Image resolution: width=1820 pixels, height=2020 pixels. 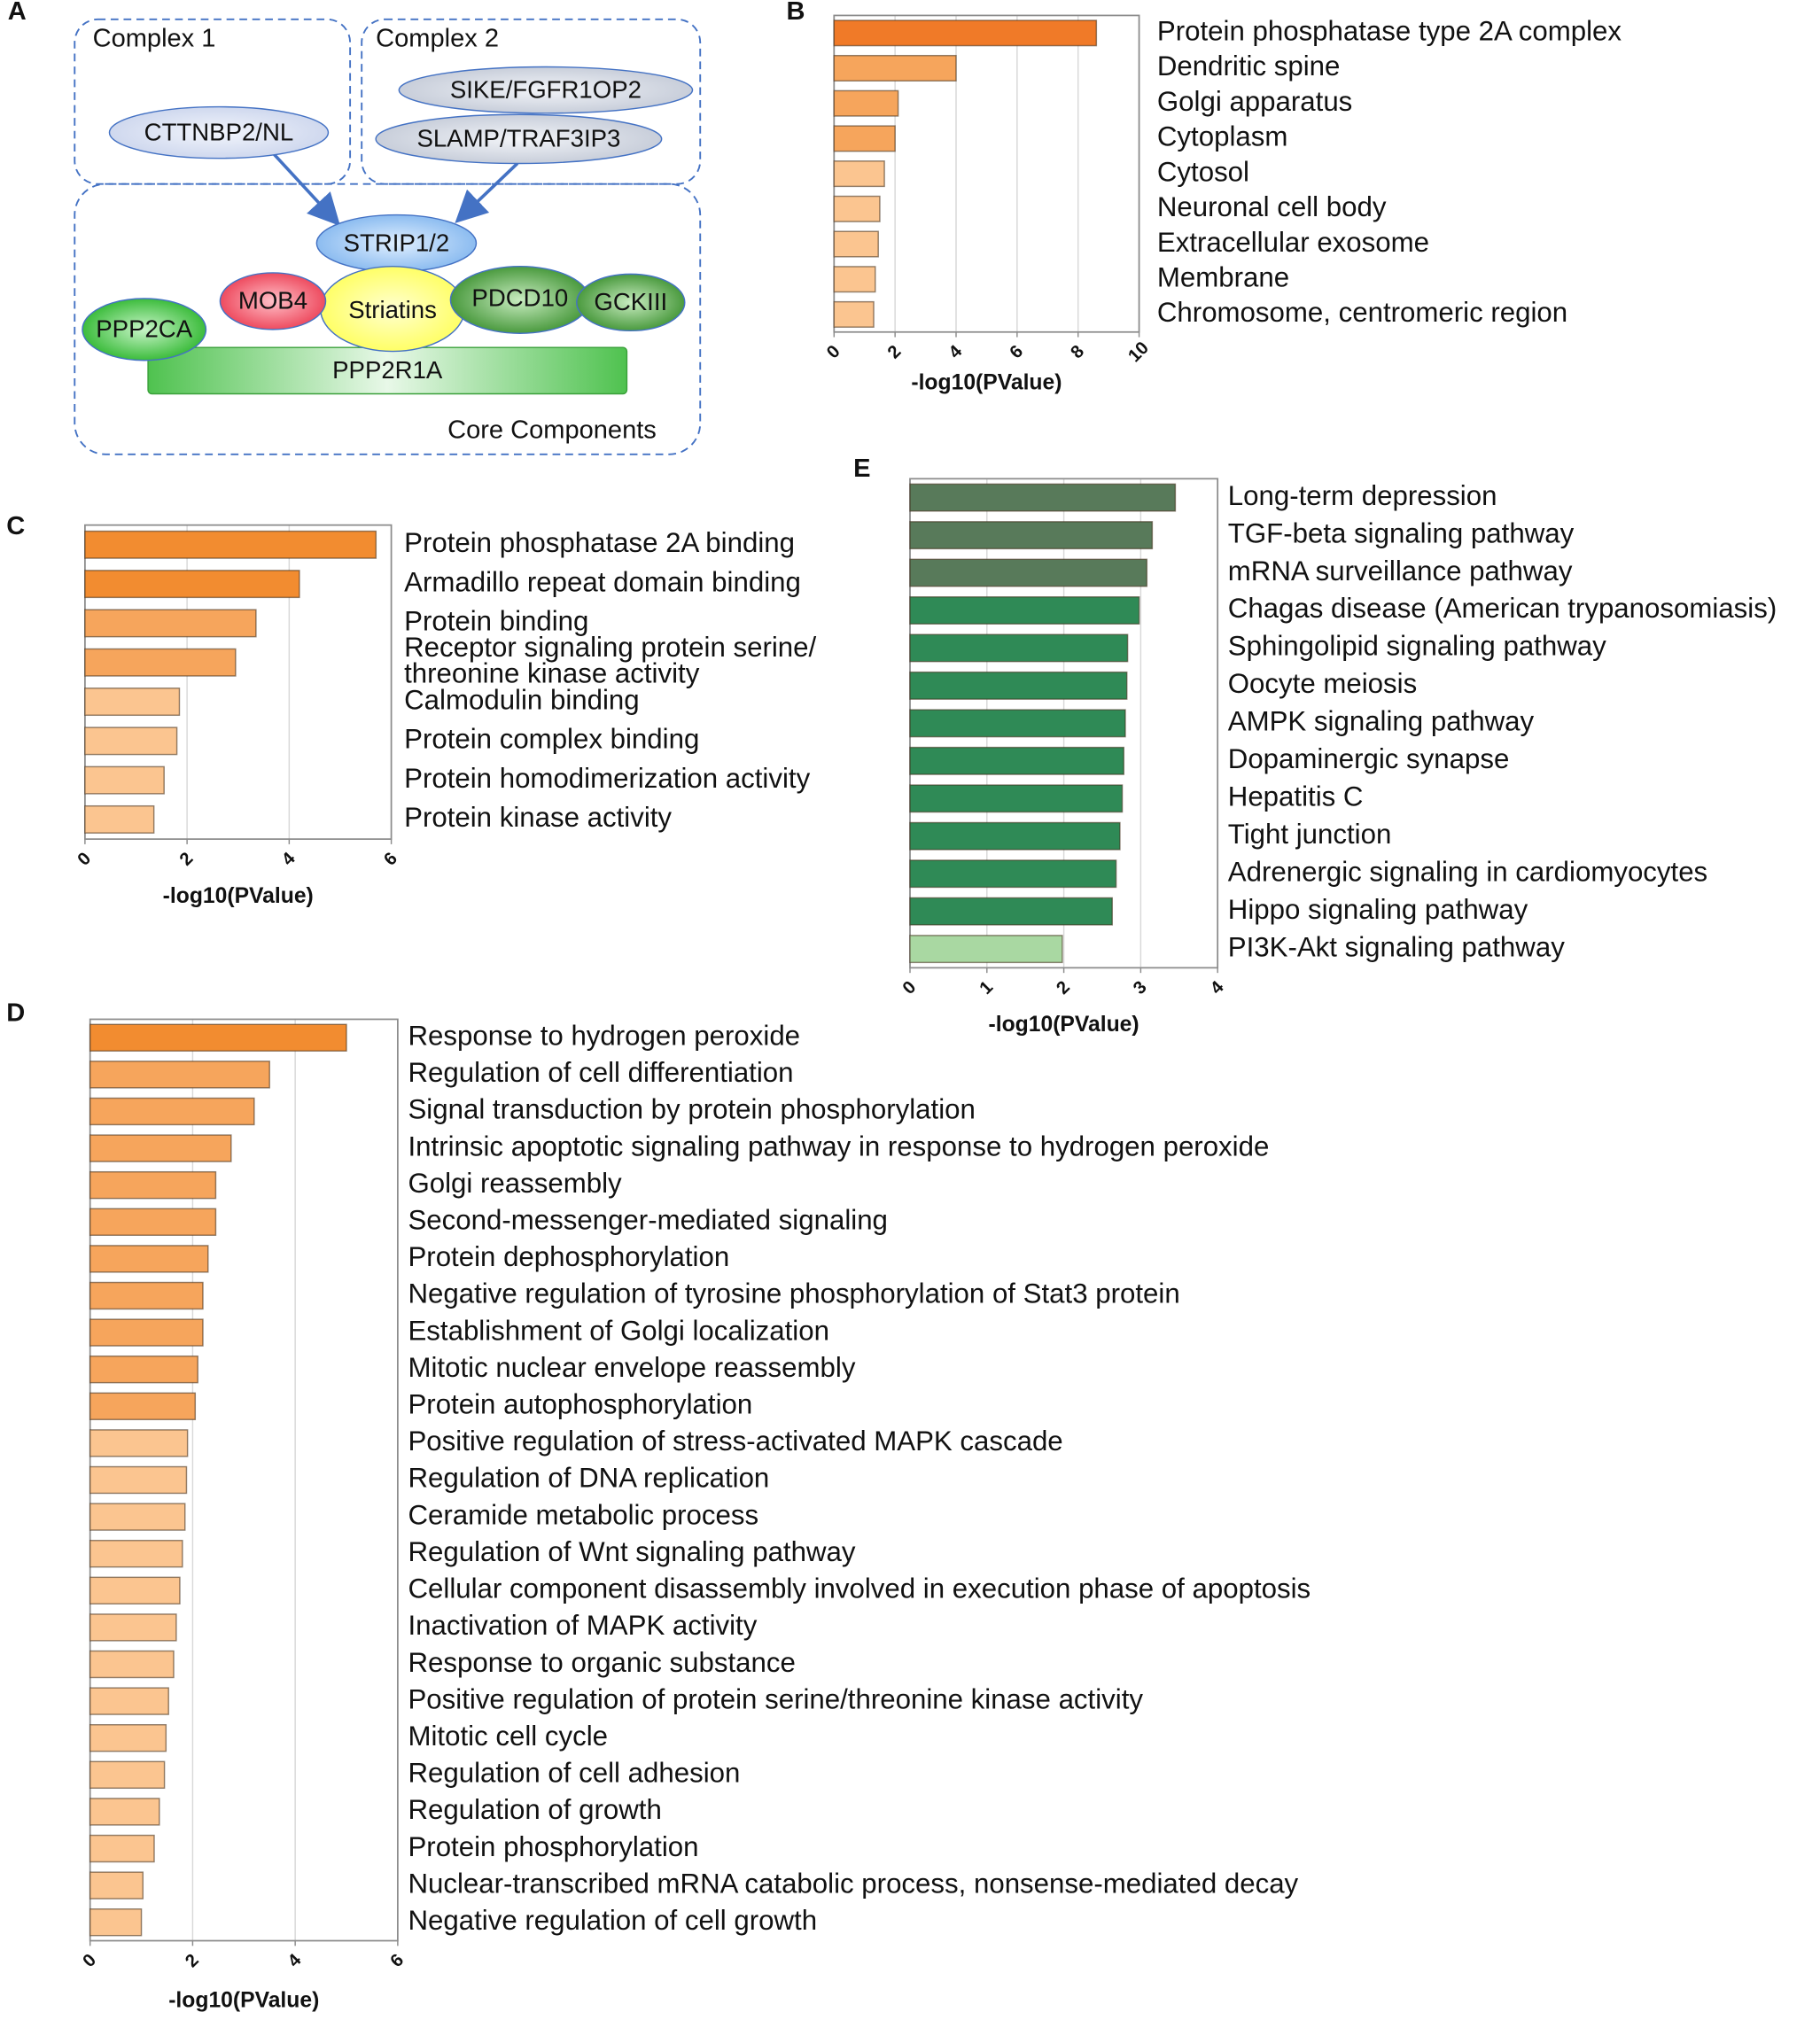 I want to click on category-label: Regulation of Wnt signaling pathway, so click(x=631, y=1551).